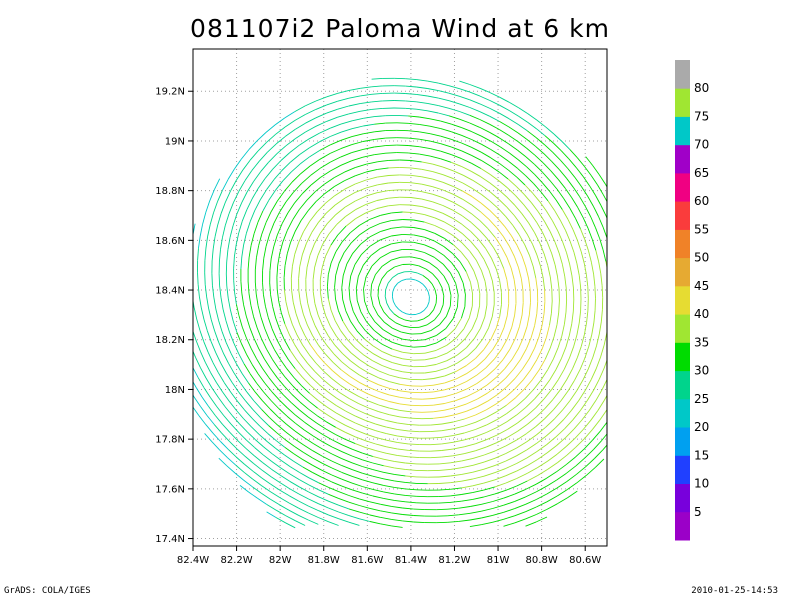 This screenshot has height=600, width=800. What do you see at coordinates (682, 215) in the screenshot?
I see `colorbar-swatch` at bounding box center [682, 215].